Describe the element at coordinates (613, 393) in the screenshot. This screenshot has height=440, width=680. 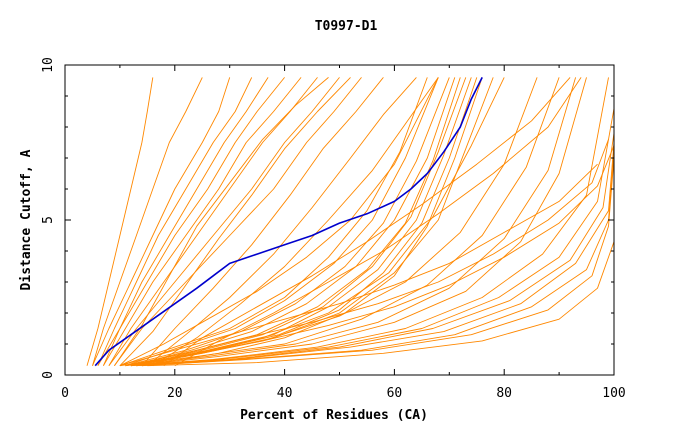
I see `x-tick-label: 100` at that location.